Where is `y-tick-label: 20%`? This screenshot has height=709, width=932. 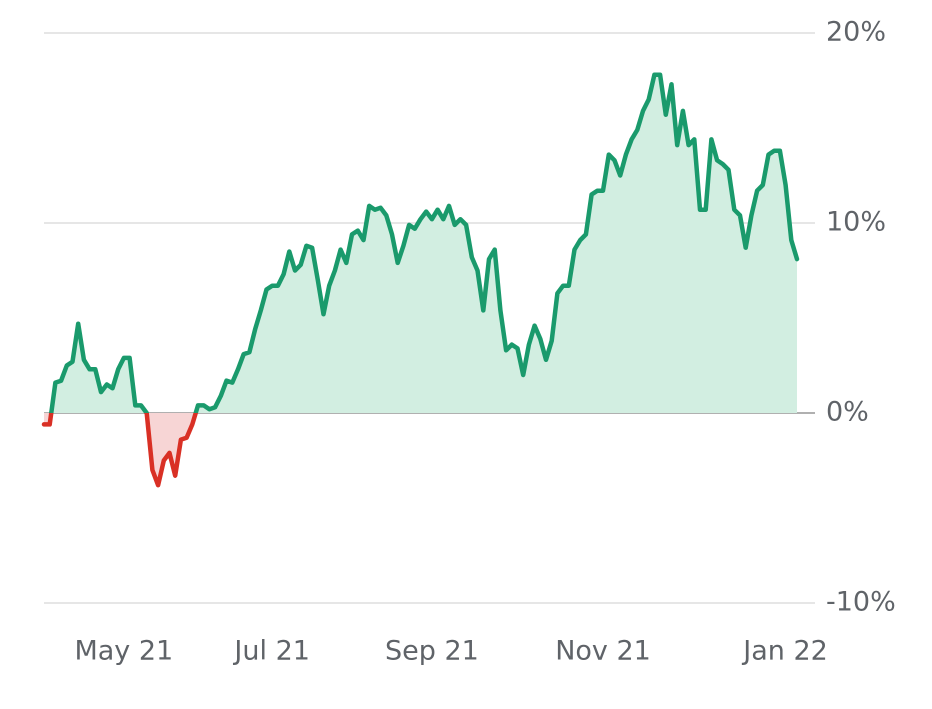 y-tick-label: 20% is located at coordinates (856, 32).